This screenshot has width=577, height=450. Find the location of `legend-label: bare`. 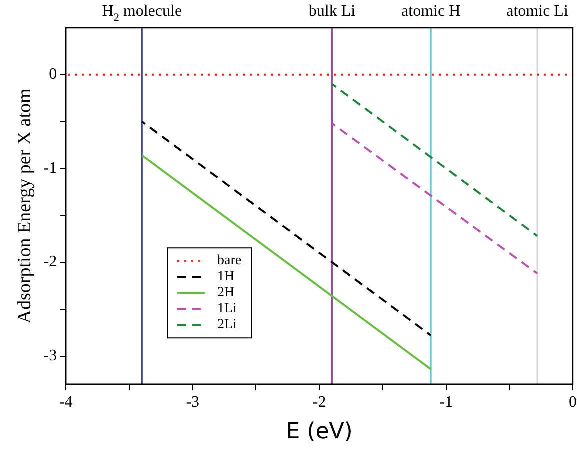

legend-label: bare is located at coordinates (230, 261).